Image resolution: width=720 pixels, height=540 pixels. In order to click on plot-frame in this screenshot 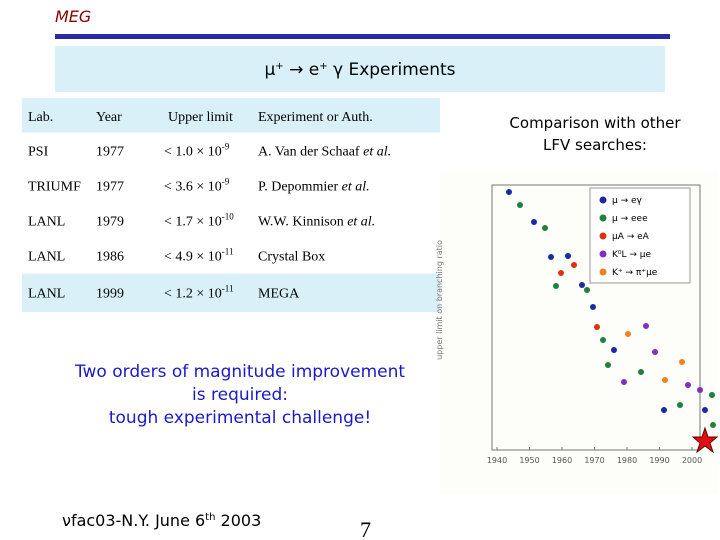, I will do `click(596, 317)`.